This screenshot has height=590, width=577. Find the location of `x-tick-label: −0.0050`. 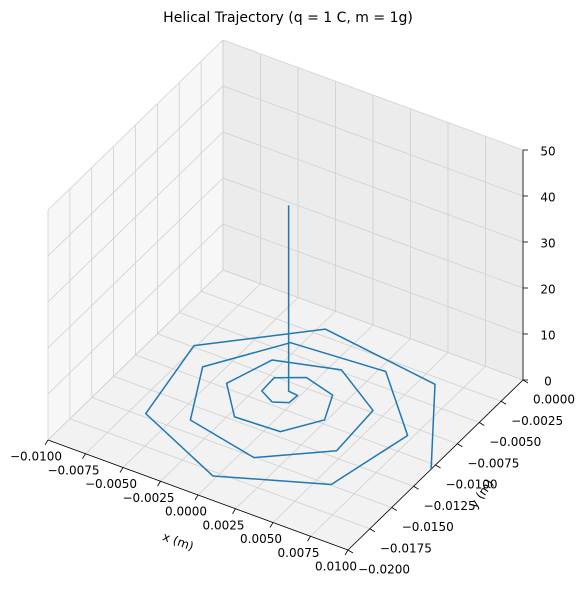

x-tick-label: −0.0050 is located at coordinates (111, 484).